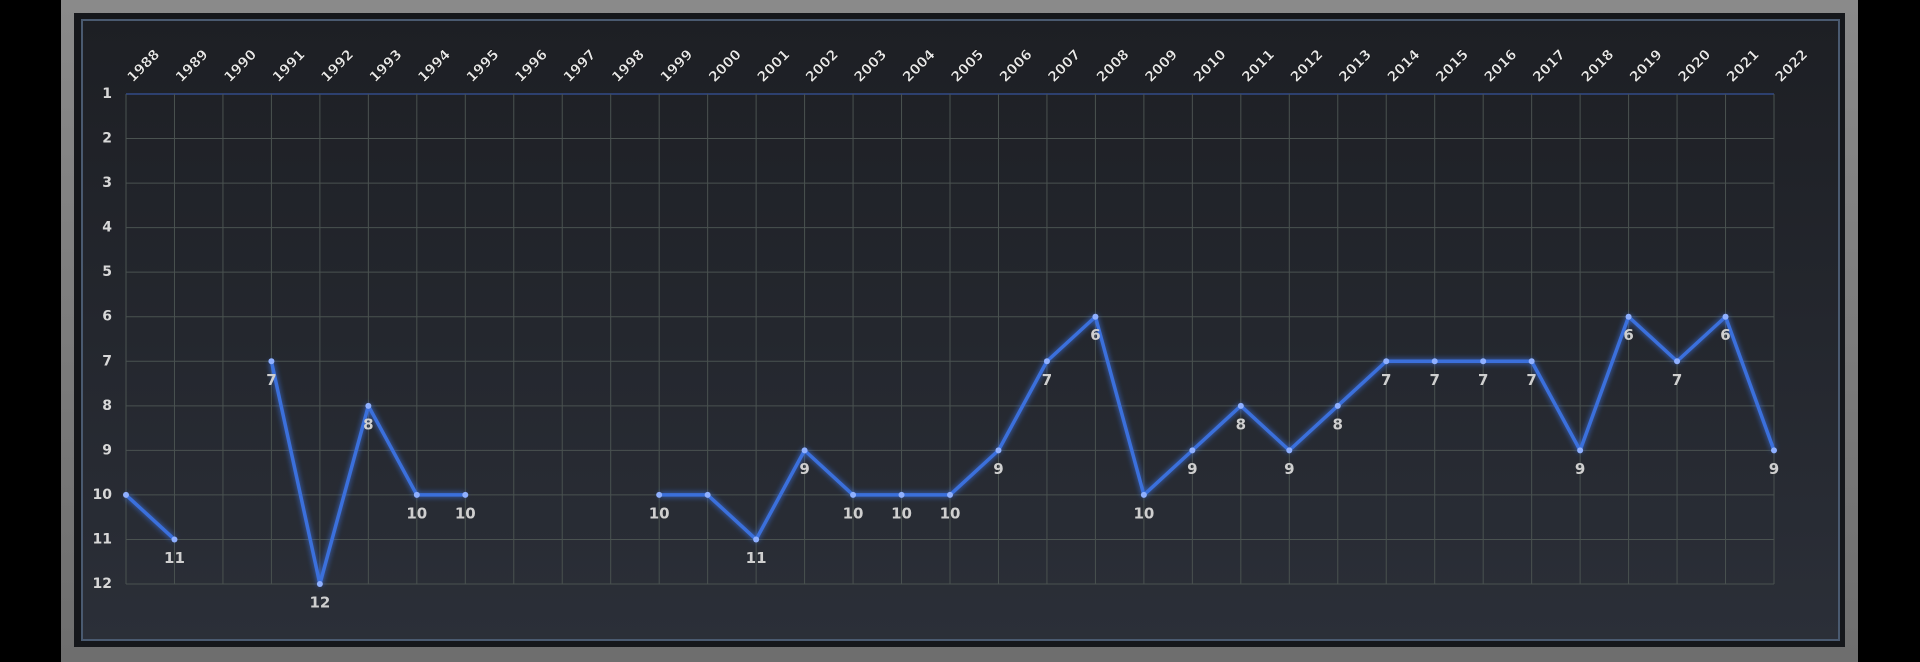 The image size is (1920, 662). What do you see at coordinates (107, 361) in the screenshot?
I see `y-tick-label: 7` at bounding box center [107, 361].